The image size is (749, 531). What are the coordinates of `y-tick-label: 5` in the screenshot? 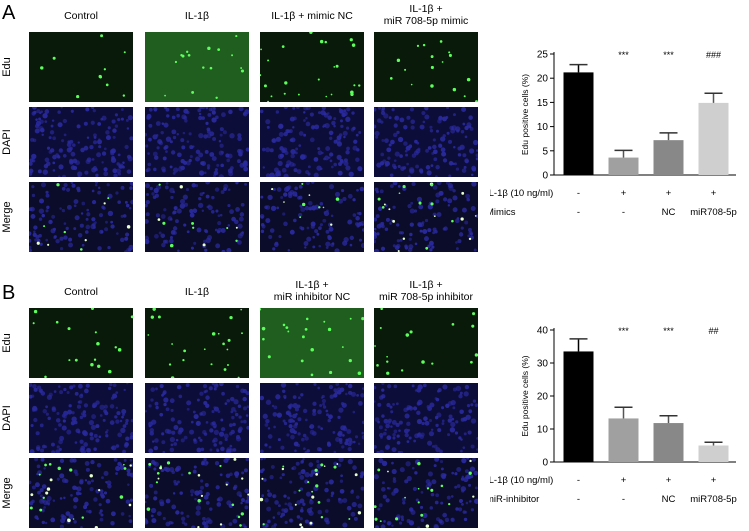 It's located at (545, 151).